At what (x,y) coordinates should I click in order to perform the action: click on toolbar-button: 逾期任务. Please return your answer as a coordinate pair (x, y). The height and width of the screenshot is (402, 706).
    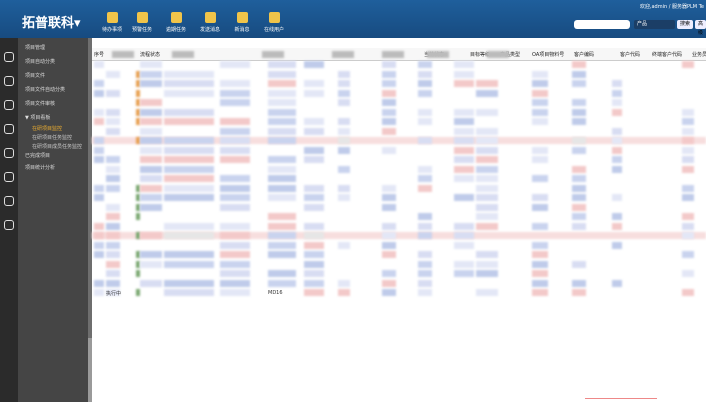
    Looking at the image, I should click on (176, 22).